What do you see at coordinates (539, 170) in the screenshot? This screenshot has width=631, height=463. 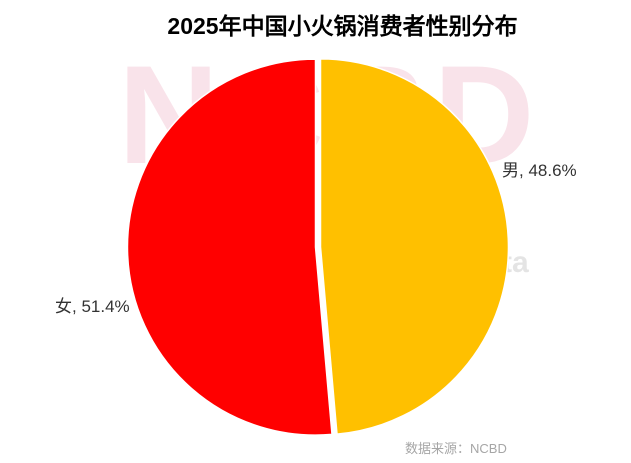 I see `data-label-male: 男, 48.6%` at bounding box center [539, 170].